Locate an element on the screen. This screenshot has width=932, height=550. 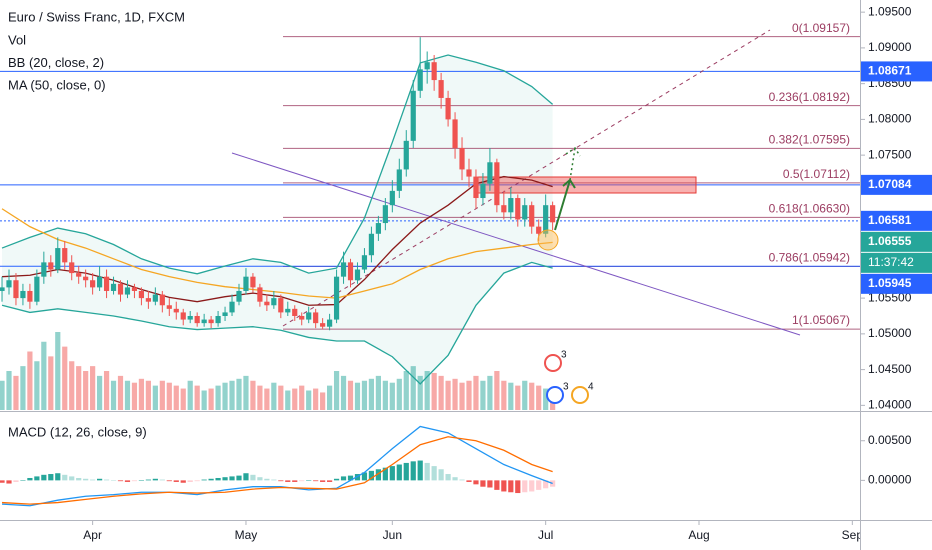
price-tag-label: 1.06581 is located at coordinates (890, 220).